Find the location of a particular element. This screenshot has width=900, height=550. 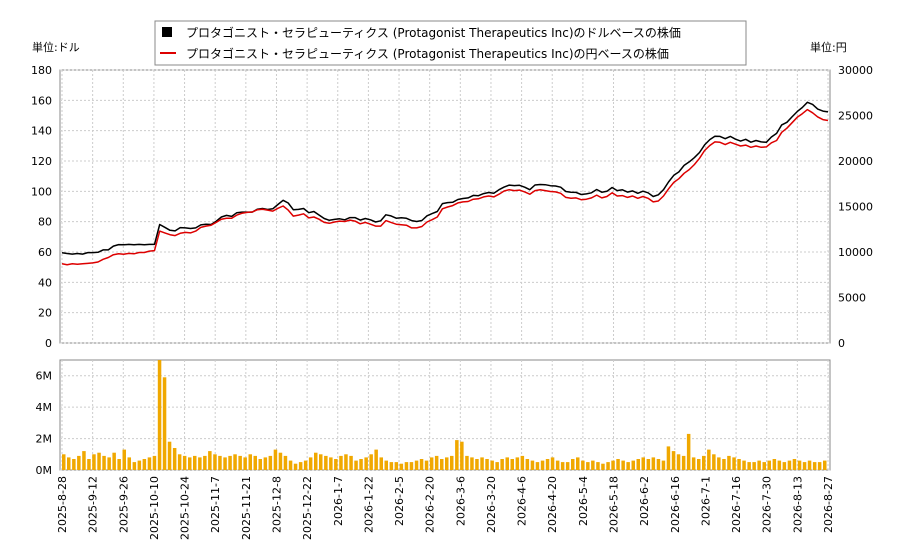

x-tick-label: 2026-3-20 is located at coordinates (491, 504).